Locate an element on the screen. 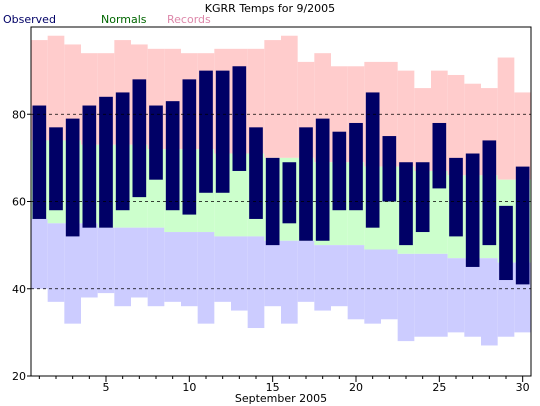  legend: Observed Normals Records is located at coordinates (107, 19).